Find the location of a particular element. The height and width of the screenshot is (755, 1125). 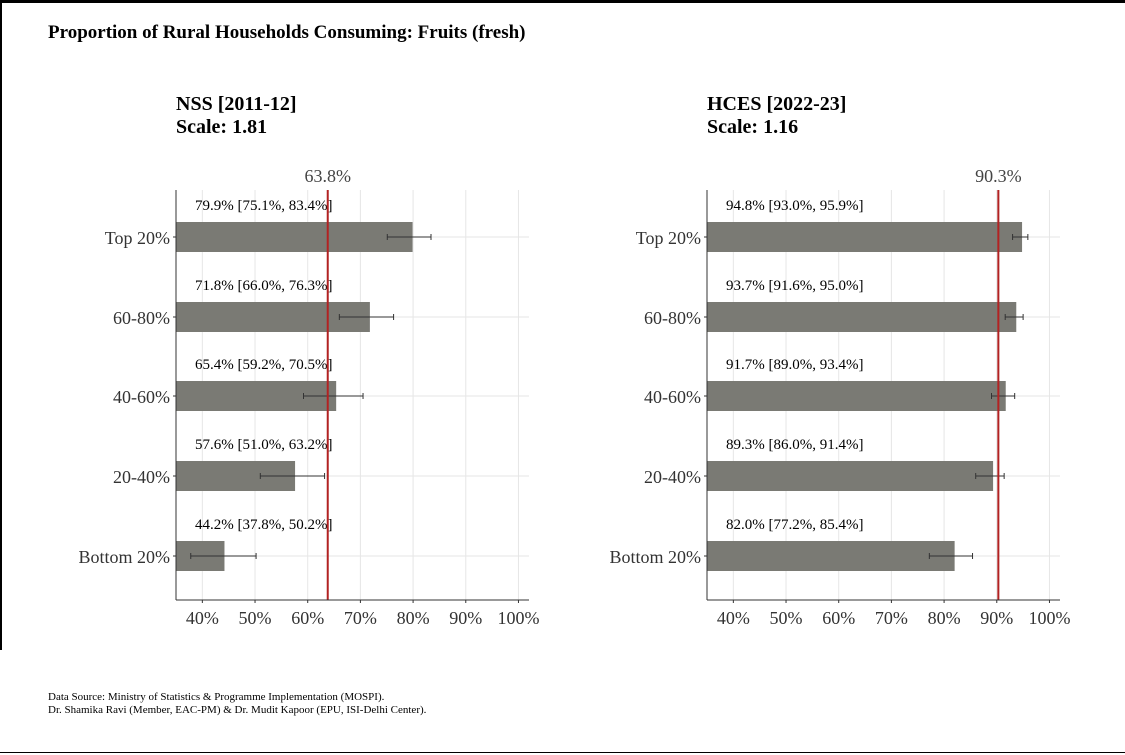

panel1-x-tick-label-40: 40% is located at coordinates (202, 618).